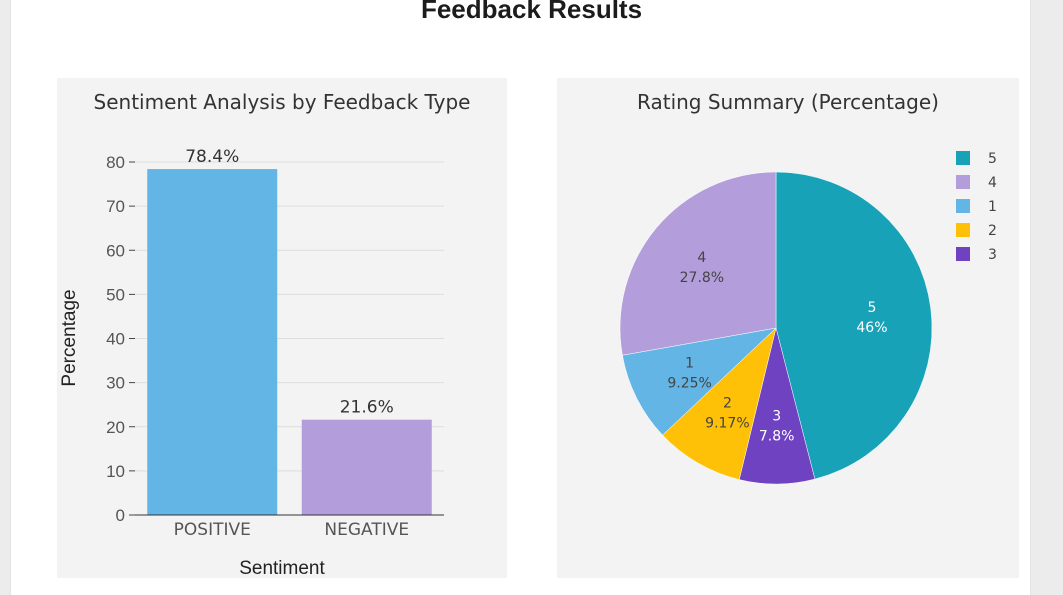 This screenshot has height=595, width=1063. Describe the element at coordinates (702, 278) in the screenshot. I see `pie-slice-value: 27.8%` at that location.